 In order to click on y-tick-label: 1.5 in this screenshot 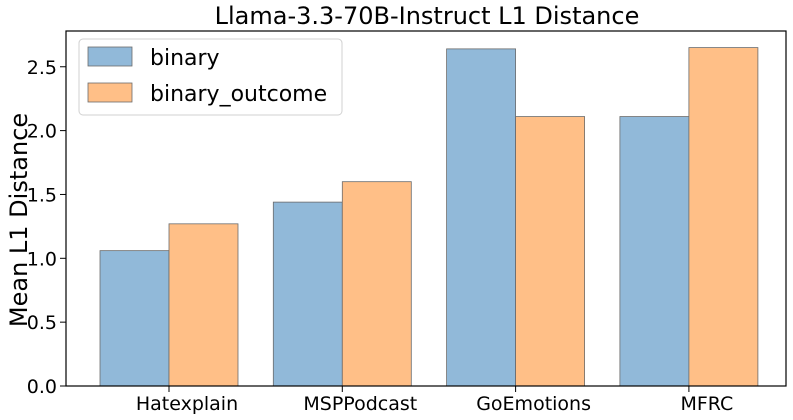, I will do `click(42, 195)`.